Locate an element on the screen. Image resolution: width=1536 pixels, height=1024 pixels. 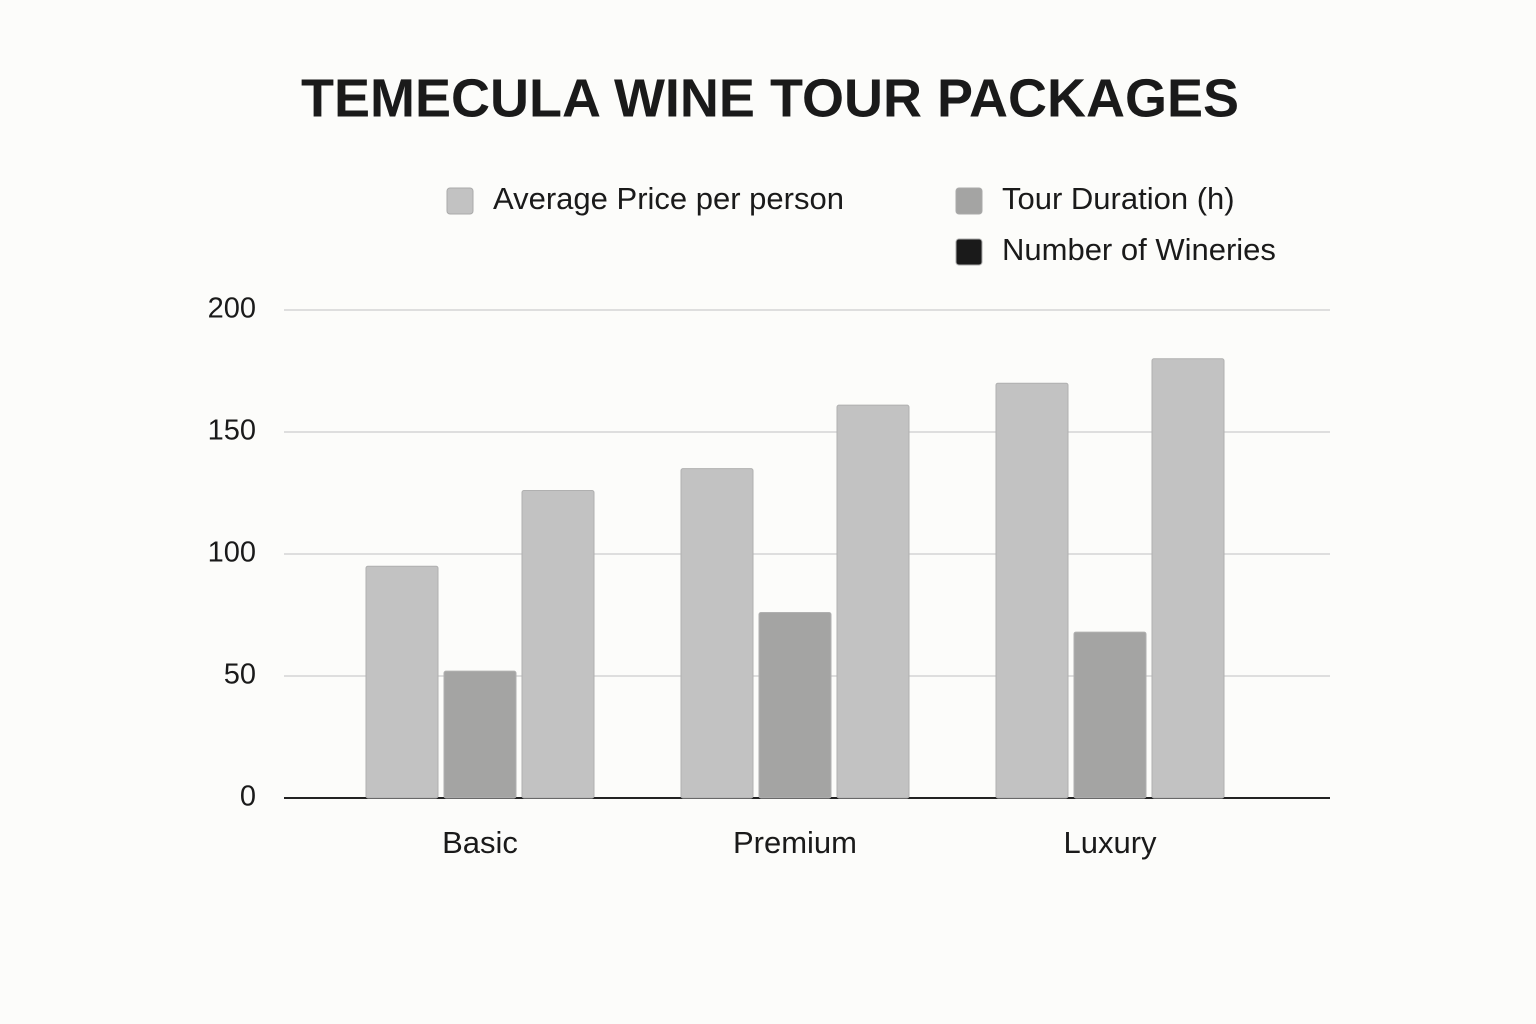
legend-label: Average Price per person is located at coordinates (668, 198).